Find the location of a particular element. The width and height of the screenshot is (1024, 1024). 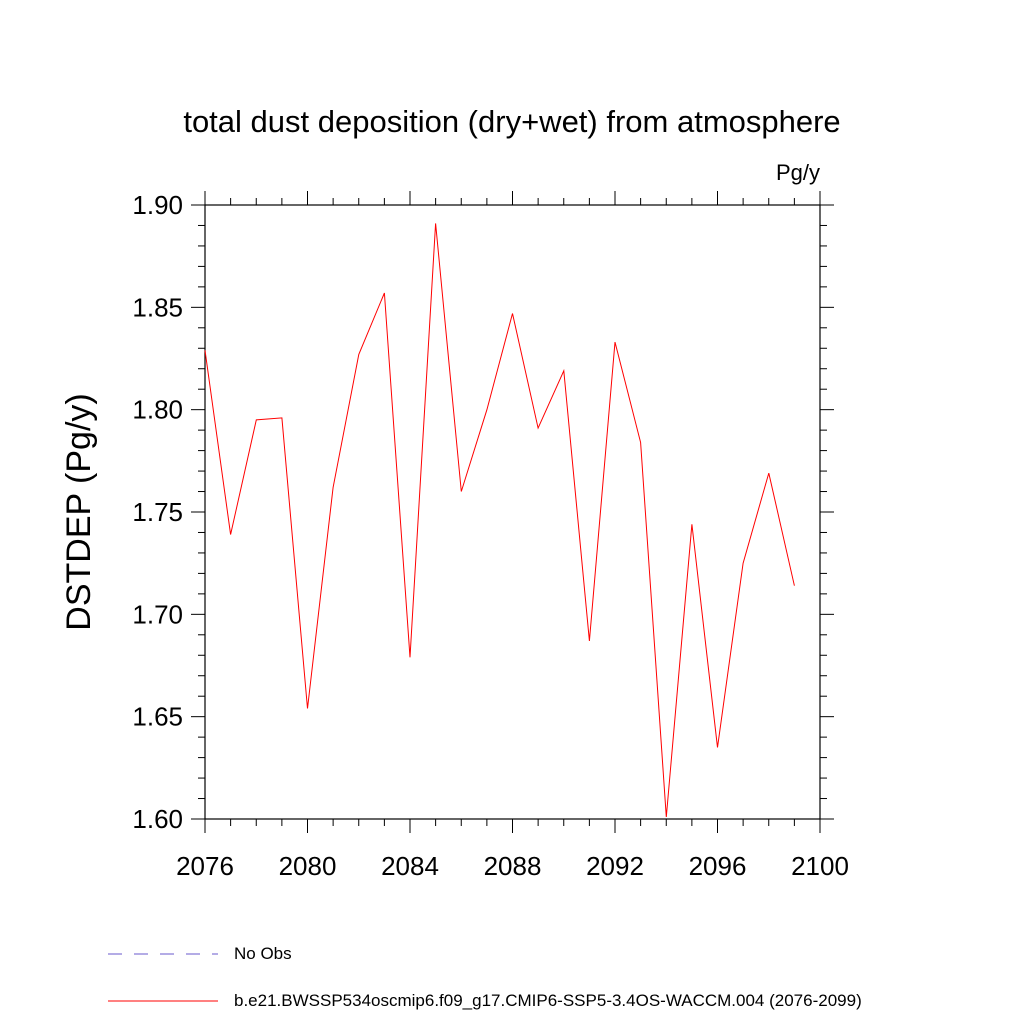

x-tick-labels: 2076 2080 2084 2088 2092 2096 2100 is located at coordinates (512, 866).